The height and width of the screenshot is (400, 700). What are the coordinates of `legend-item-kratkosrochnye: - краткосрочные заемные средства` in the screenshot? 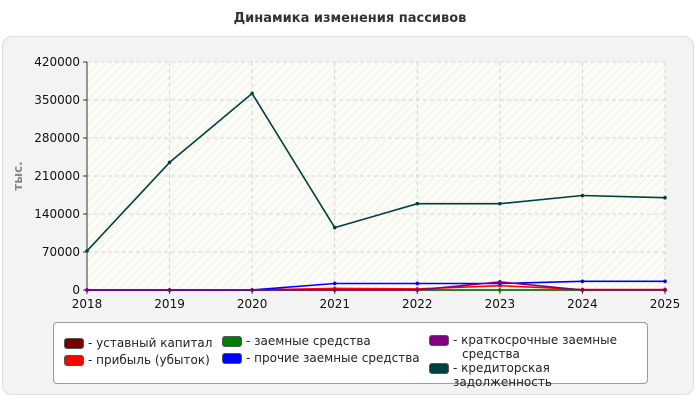 It's located at (523, 347).